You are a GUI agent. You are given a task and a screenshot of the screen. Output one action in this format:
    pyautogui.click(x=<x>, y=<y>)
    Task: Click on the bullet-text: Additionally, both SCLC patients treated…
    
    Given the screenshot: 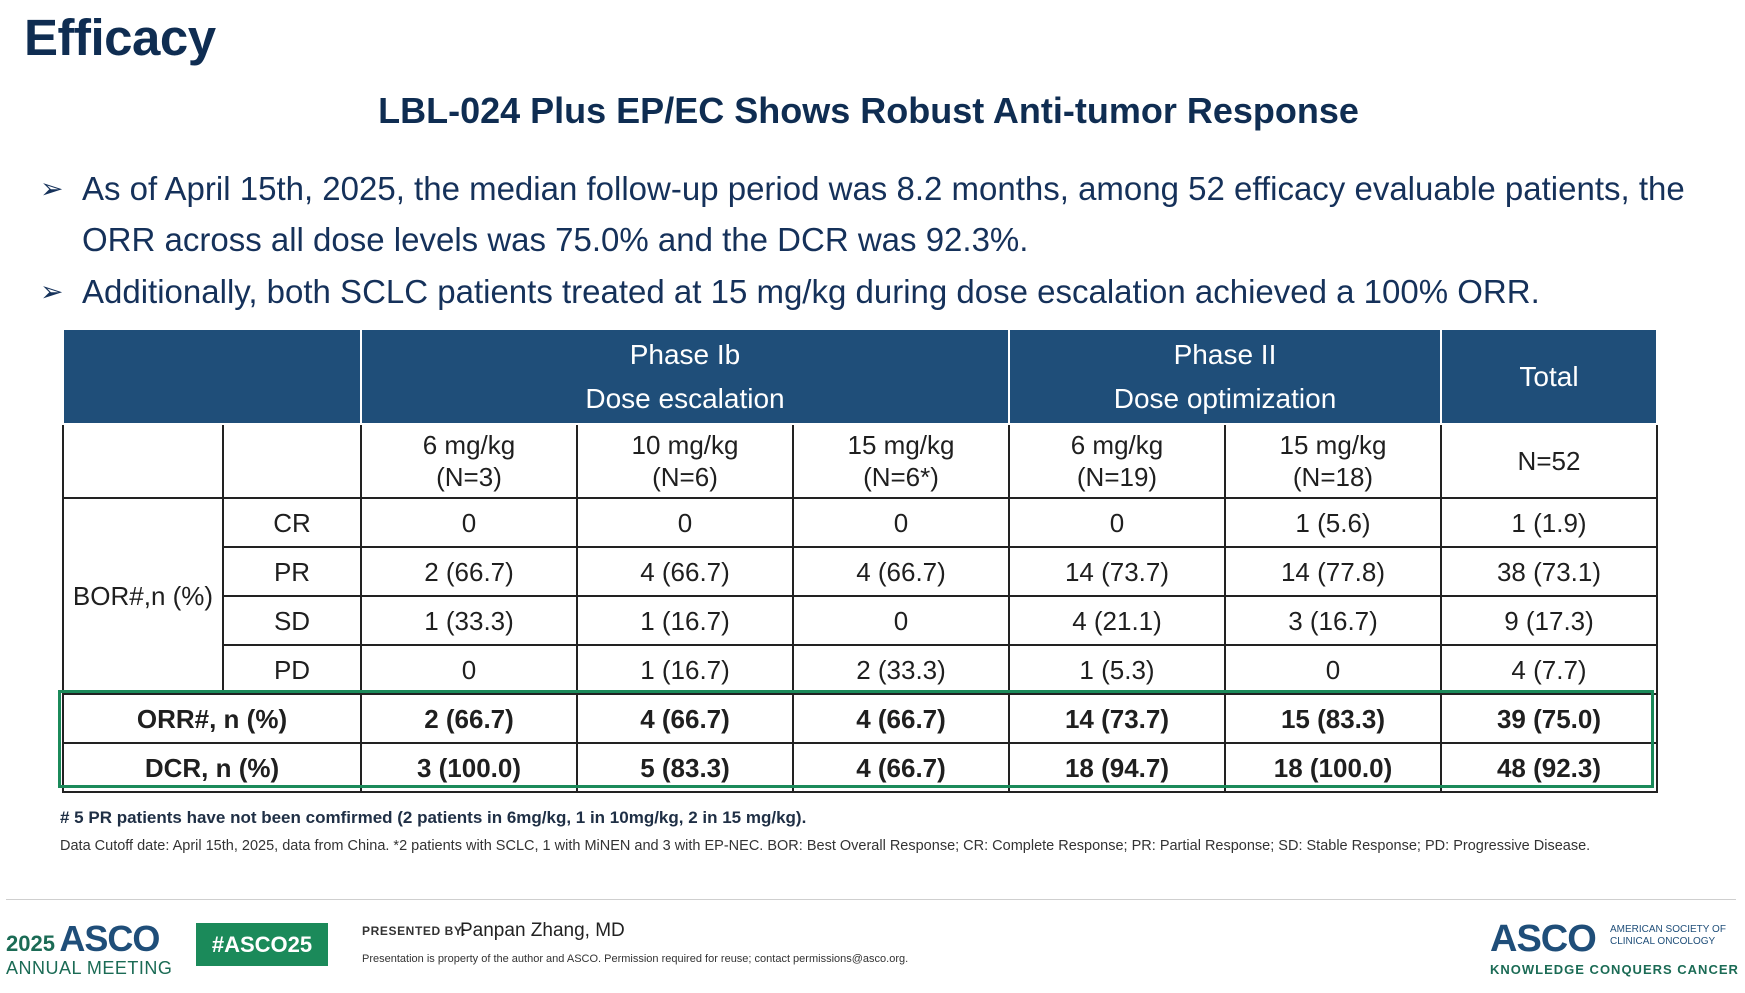 What is the action you would take?
    pyautogui.click(x=913, y=291)
    